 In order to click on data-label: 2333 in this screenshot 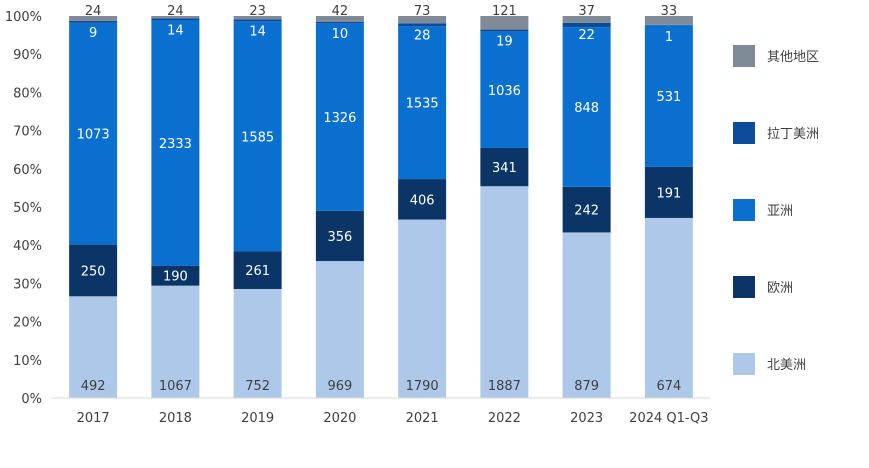, I will do `click(175, 144)`.